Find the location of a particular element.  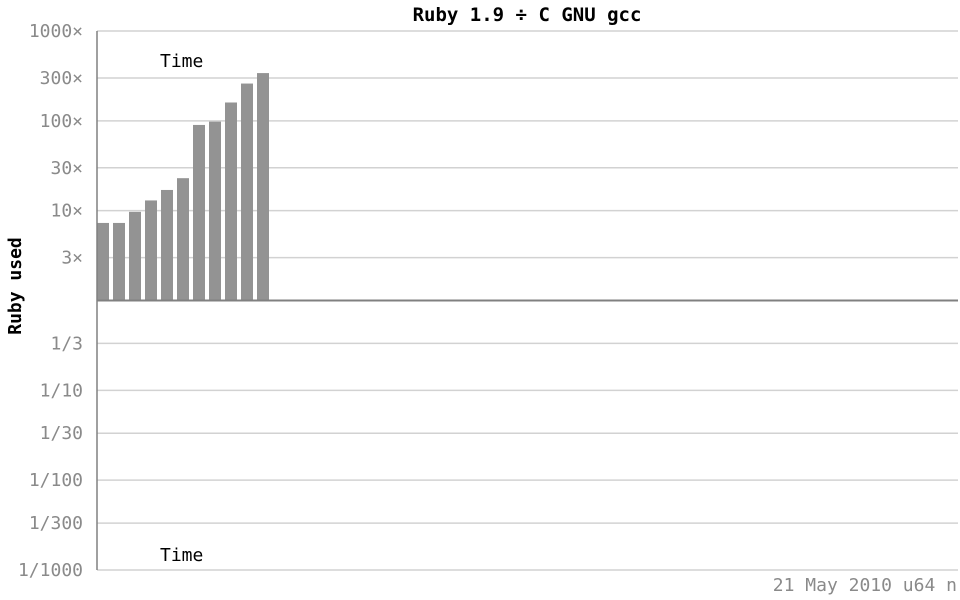

y-tick-label: 1/3 is located at coordinates (66, 343).